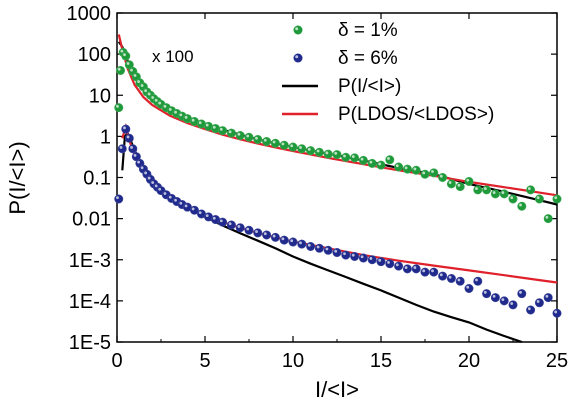 This screenshot has width=569, height=412. What do you see at coordinates (369, 86) in the screenshot?
I see `legend-label: P(I/<I>)` at bounding box center [369, 86].